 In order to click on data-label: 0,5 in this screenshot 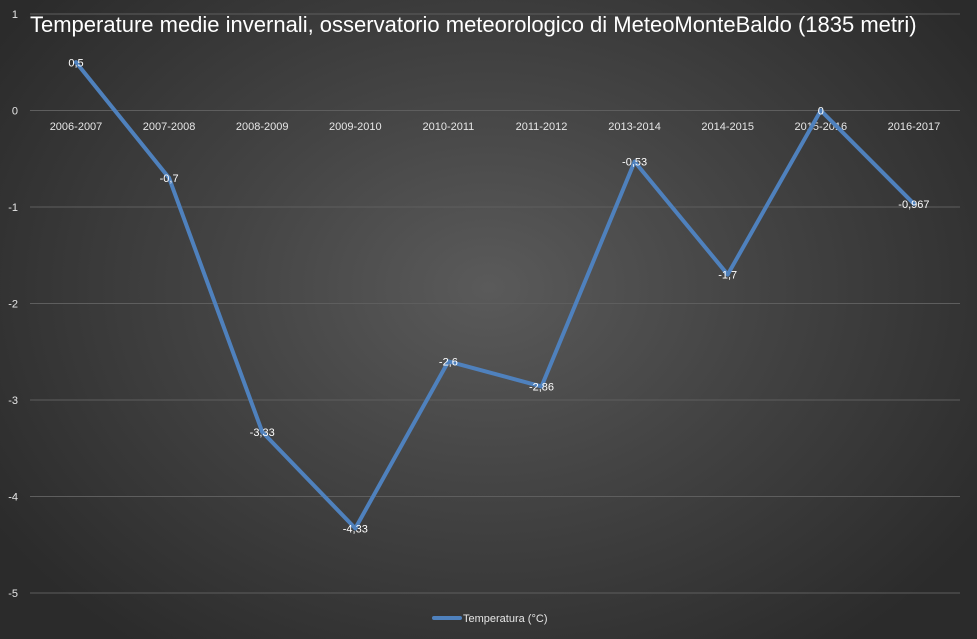, I will do `click(75, 63)`.